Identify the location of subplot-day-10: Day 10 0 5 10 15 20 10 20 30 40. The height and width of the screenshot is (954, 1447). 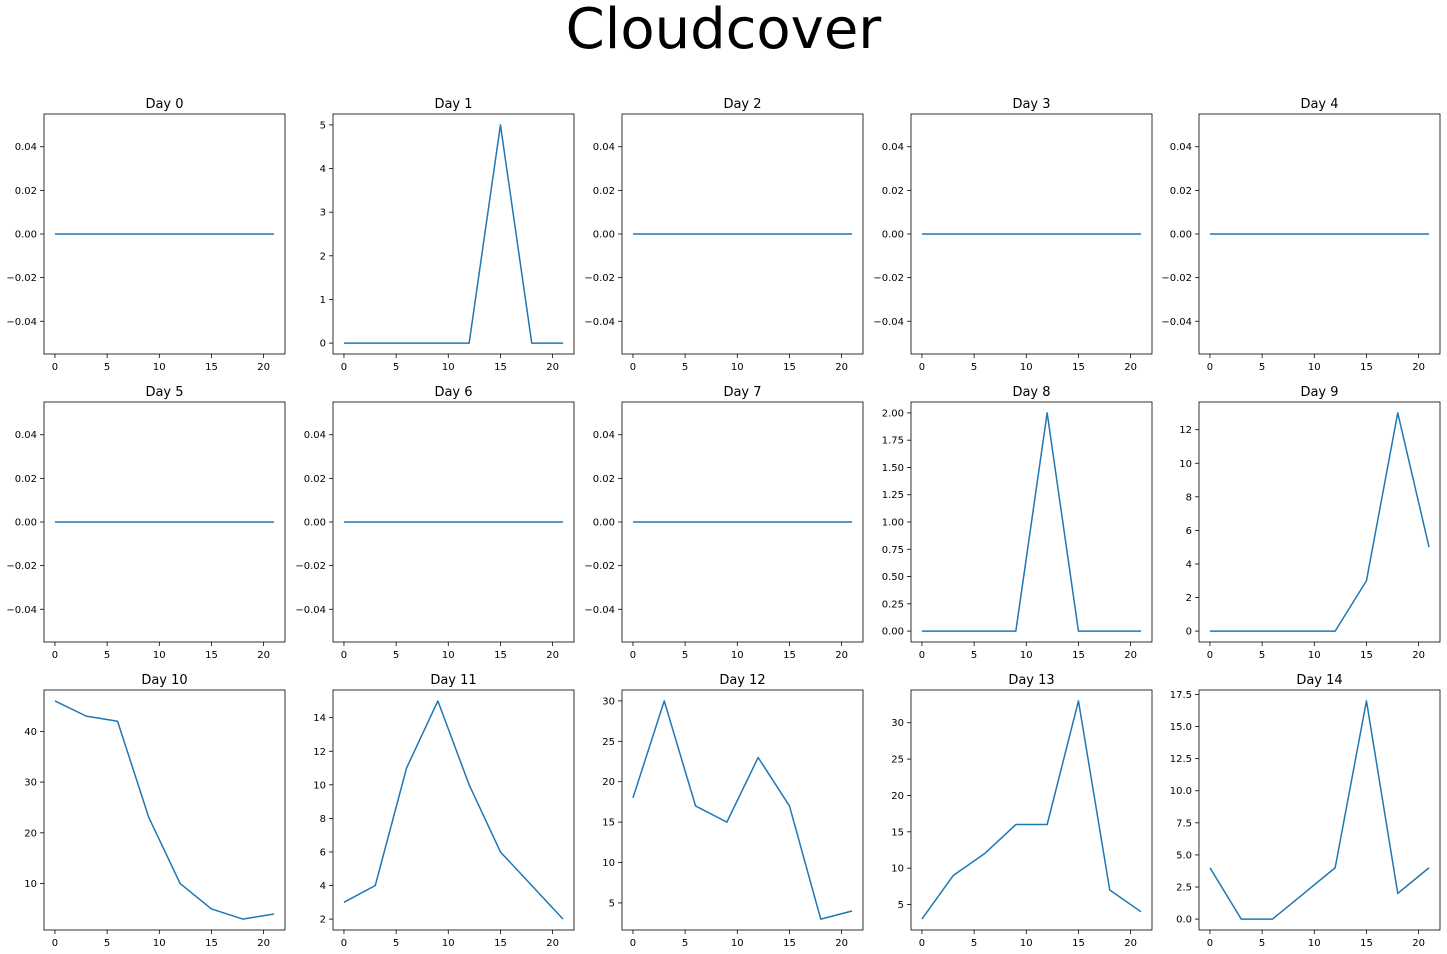
(155, 811).